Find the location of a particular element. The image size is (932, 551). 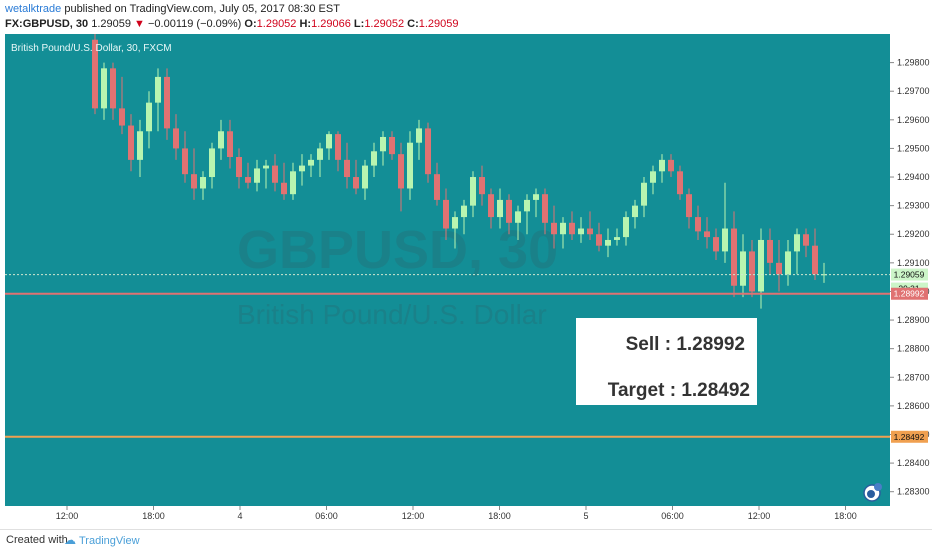

x-tick-label: 5 is located at coordinates (585, 516).